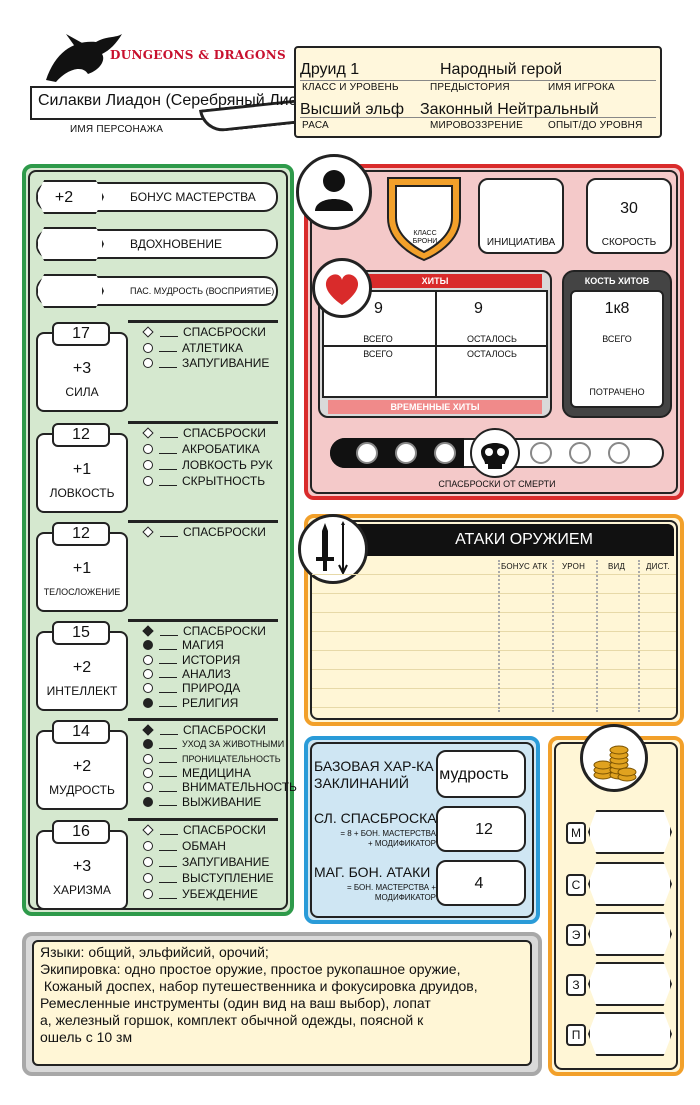 The image size is (700, 1105). I want to click on spell-save-dc-box, so click(481, 829).